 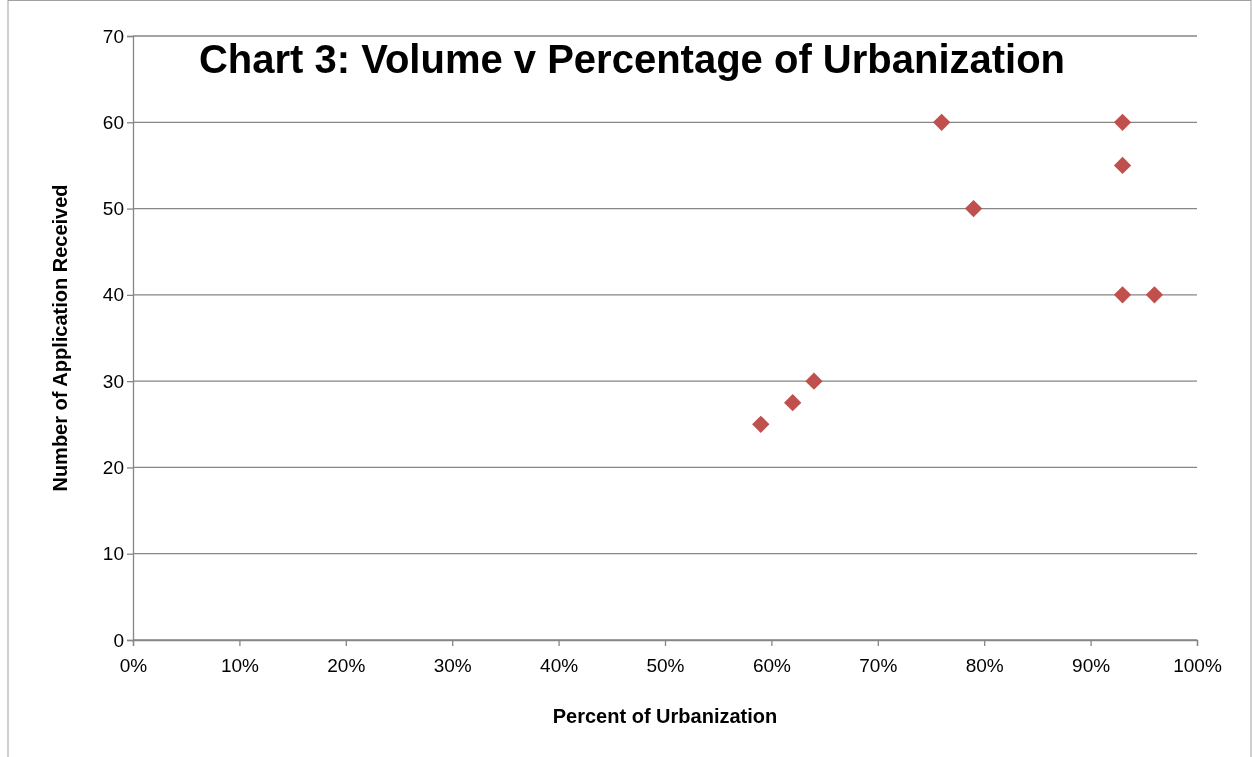 What do you see at coordinates (133, 665) in the screenshot?
I see `x-tick-label: 0%` at bounding box center [133, 665].